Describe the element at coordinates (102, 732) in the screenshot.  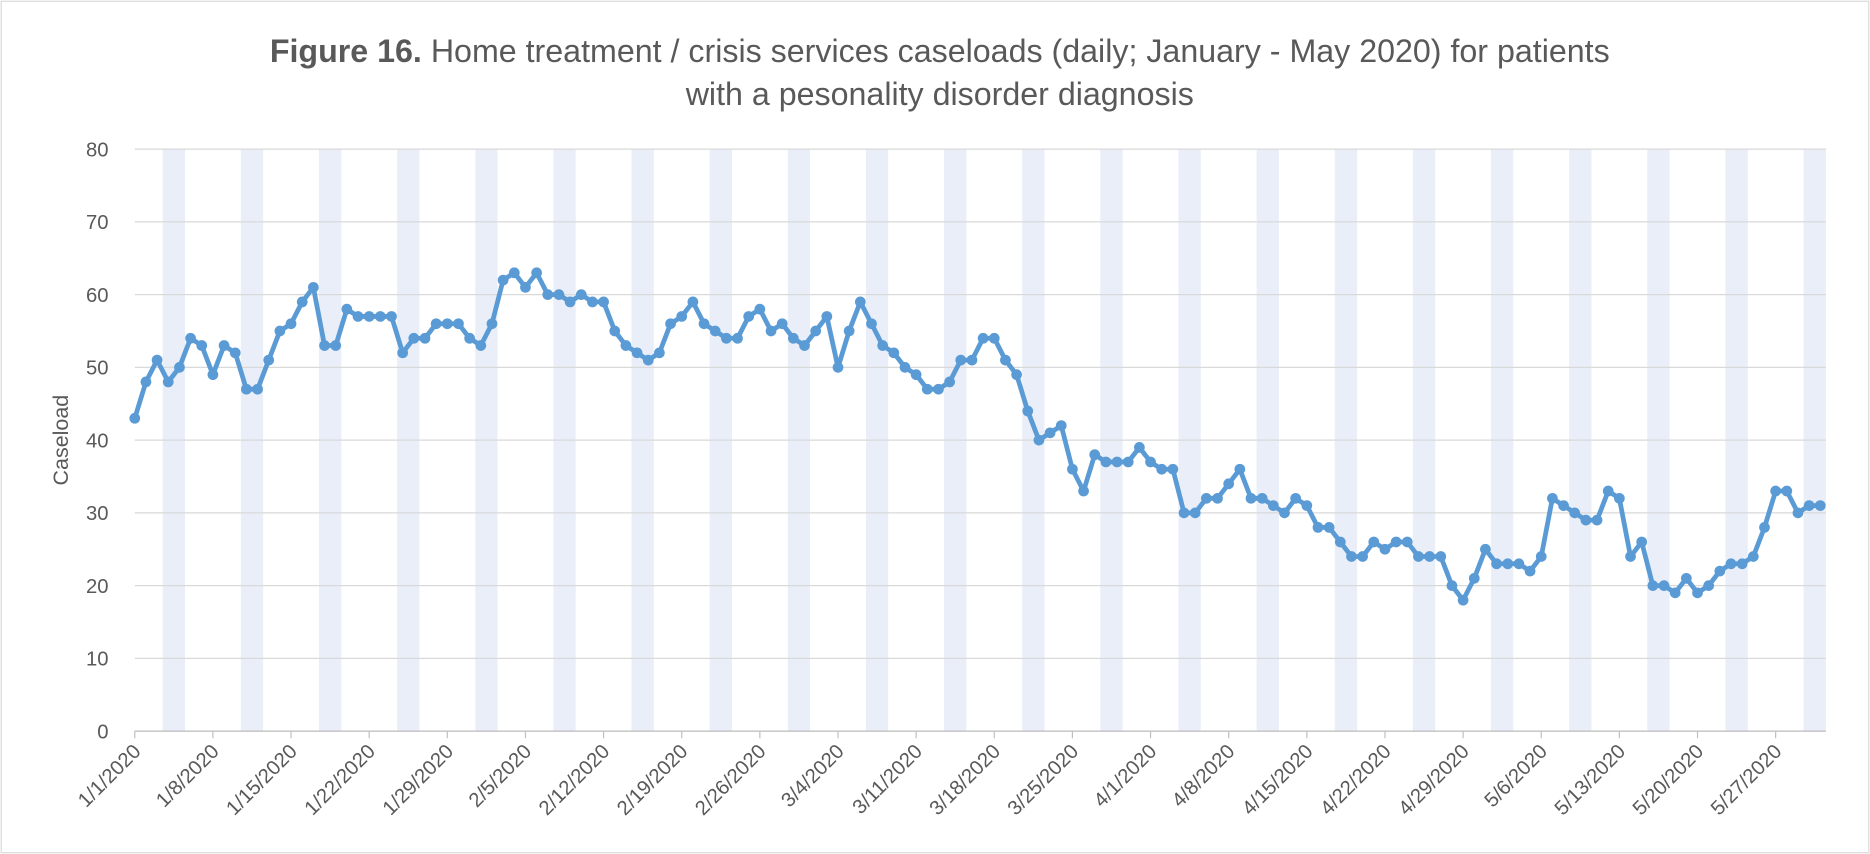
I see `y-tick-label: 0` at that location.